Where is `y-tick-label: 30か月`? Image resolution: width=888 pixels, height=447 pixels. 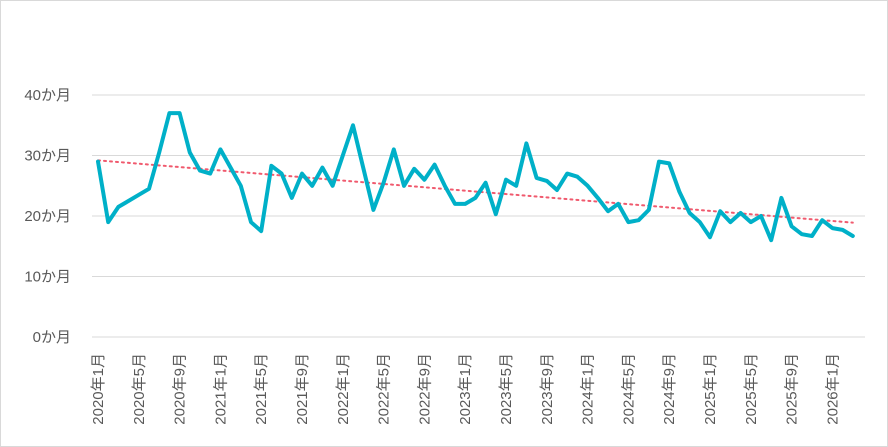 y-tick-label: 30か月 is located at coordinates (47, 156).